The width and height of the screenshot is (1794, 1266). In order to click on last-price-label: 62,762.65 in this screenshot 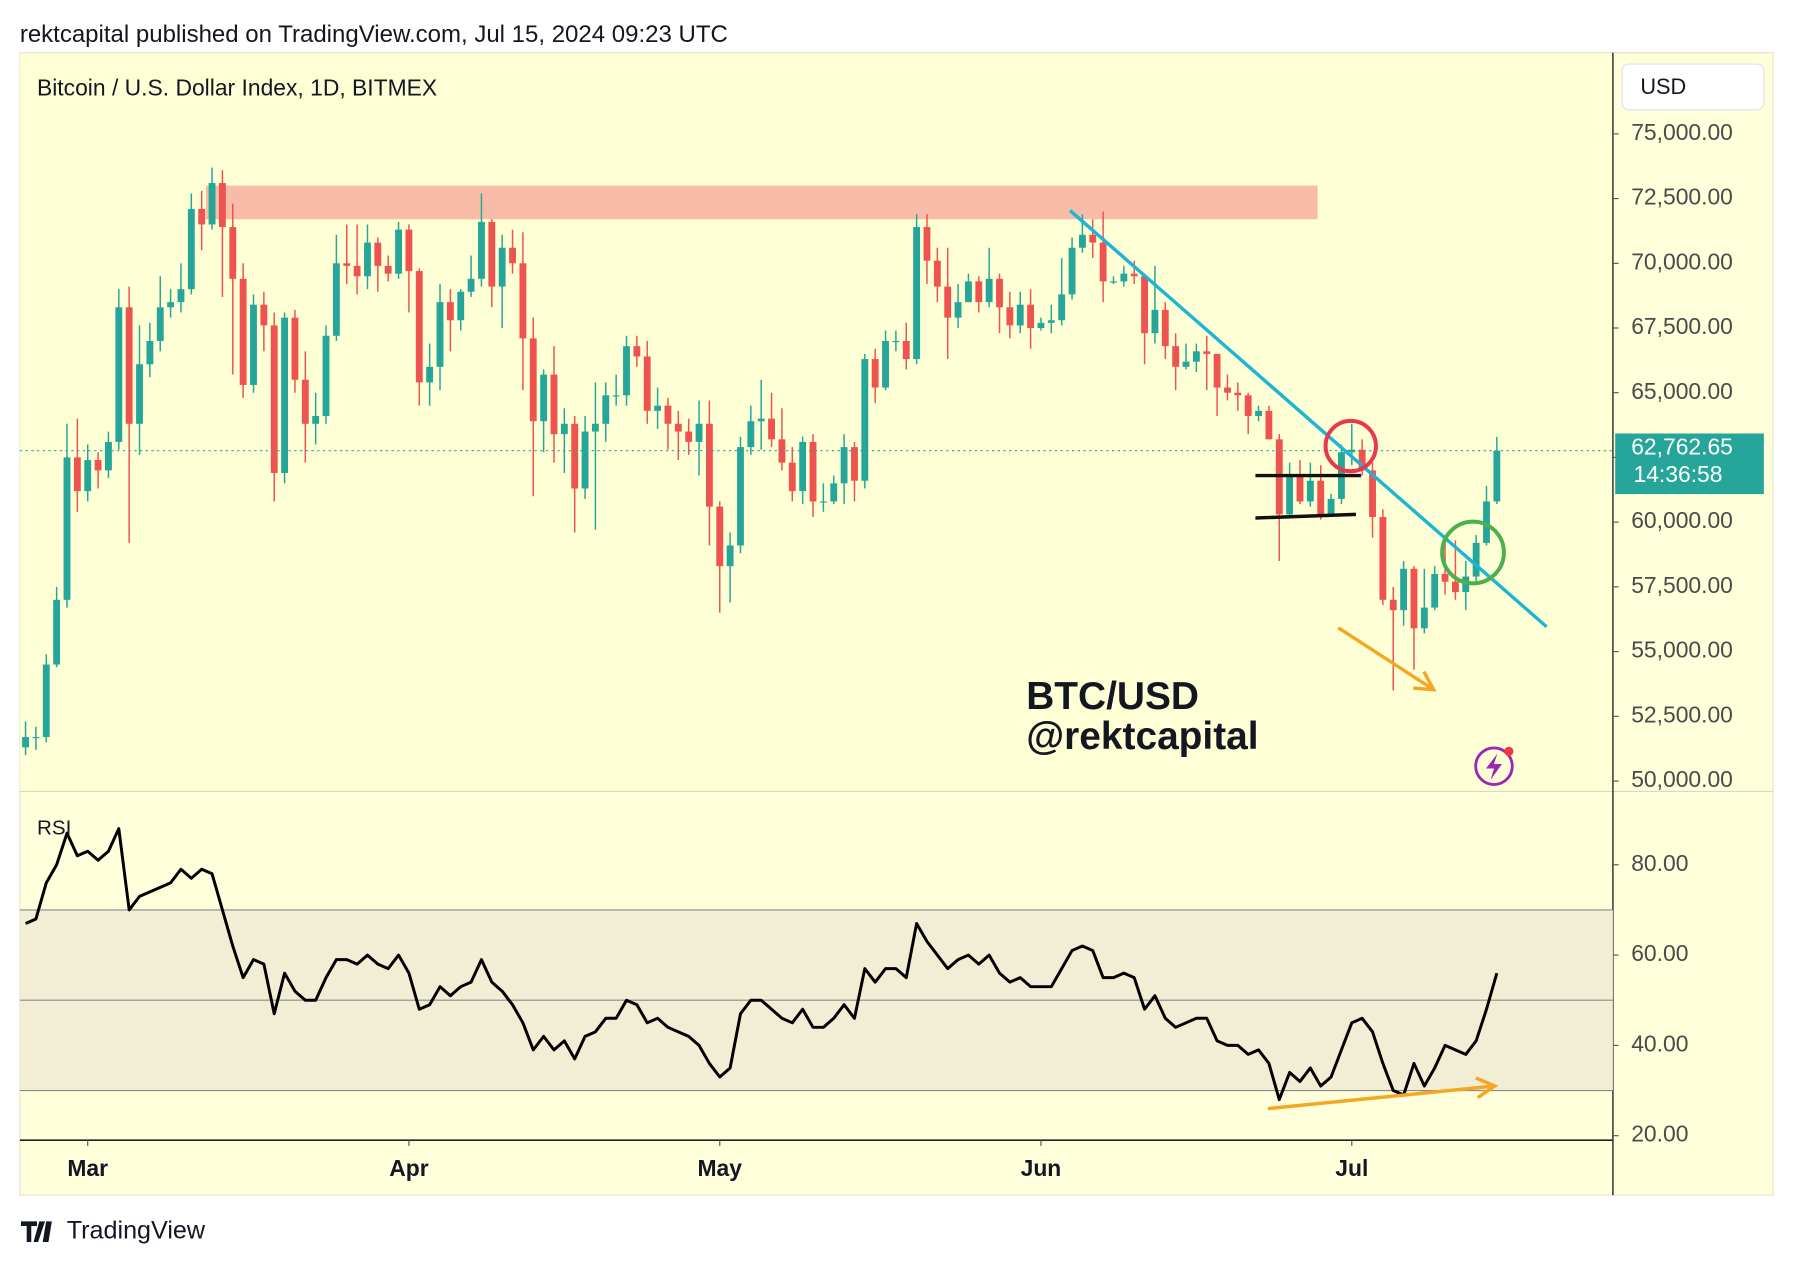, I will do `click(1682, 446)`.